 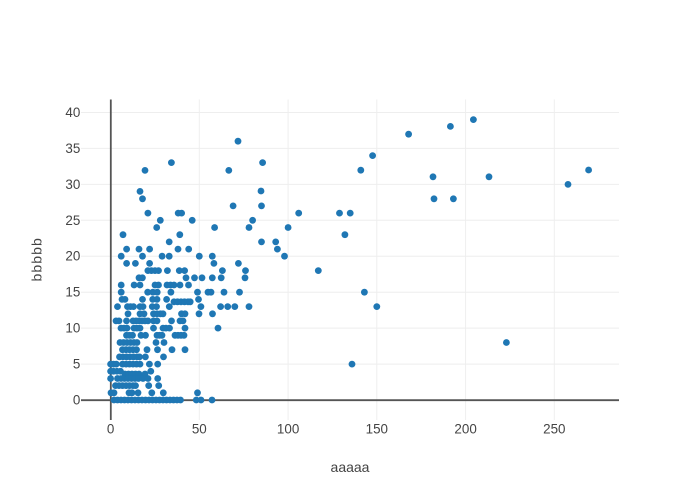 I want to click on svg-text: 35, so click(x=72, y=148).